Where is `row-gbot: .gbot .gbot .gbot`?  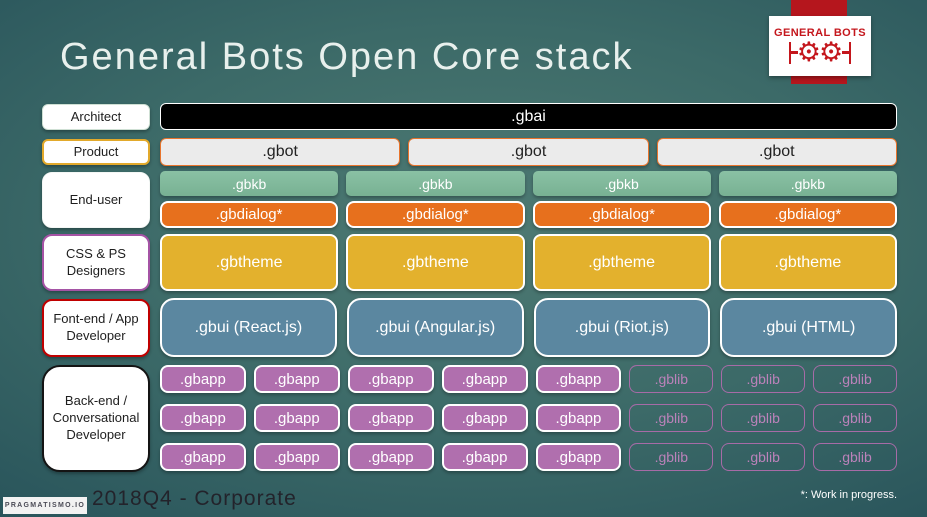 row-gbot: .gbot .gbot .gbot is located at coordinates (528, 152).